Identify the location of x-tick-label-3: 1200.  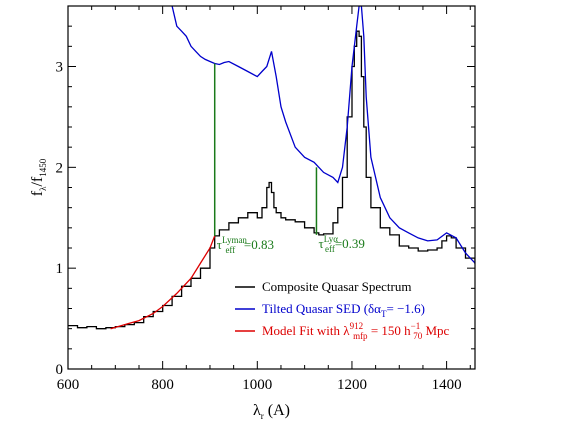
(352, 385).